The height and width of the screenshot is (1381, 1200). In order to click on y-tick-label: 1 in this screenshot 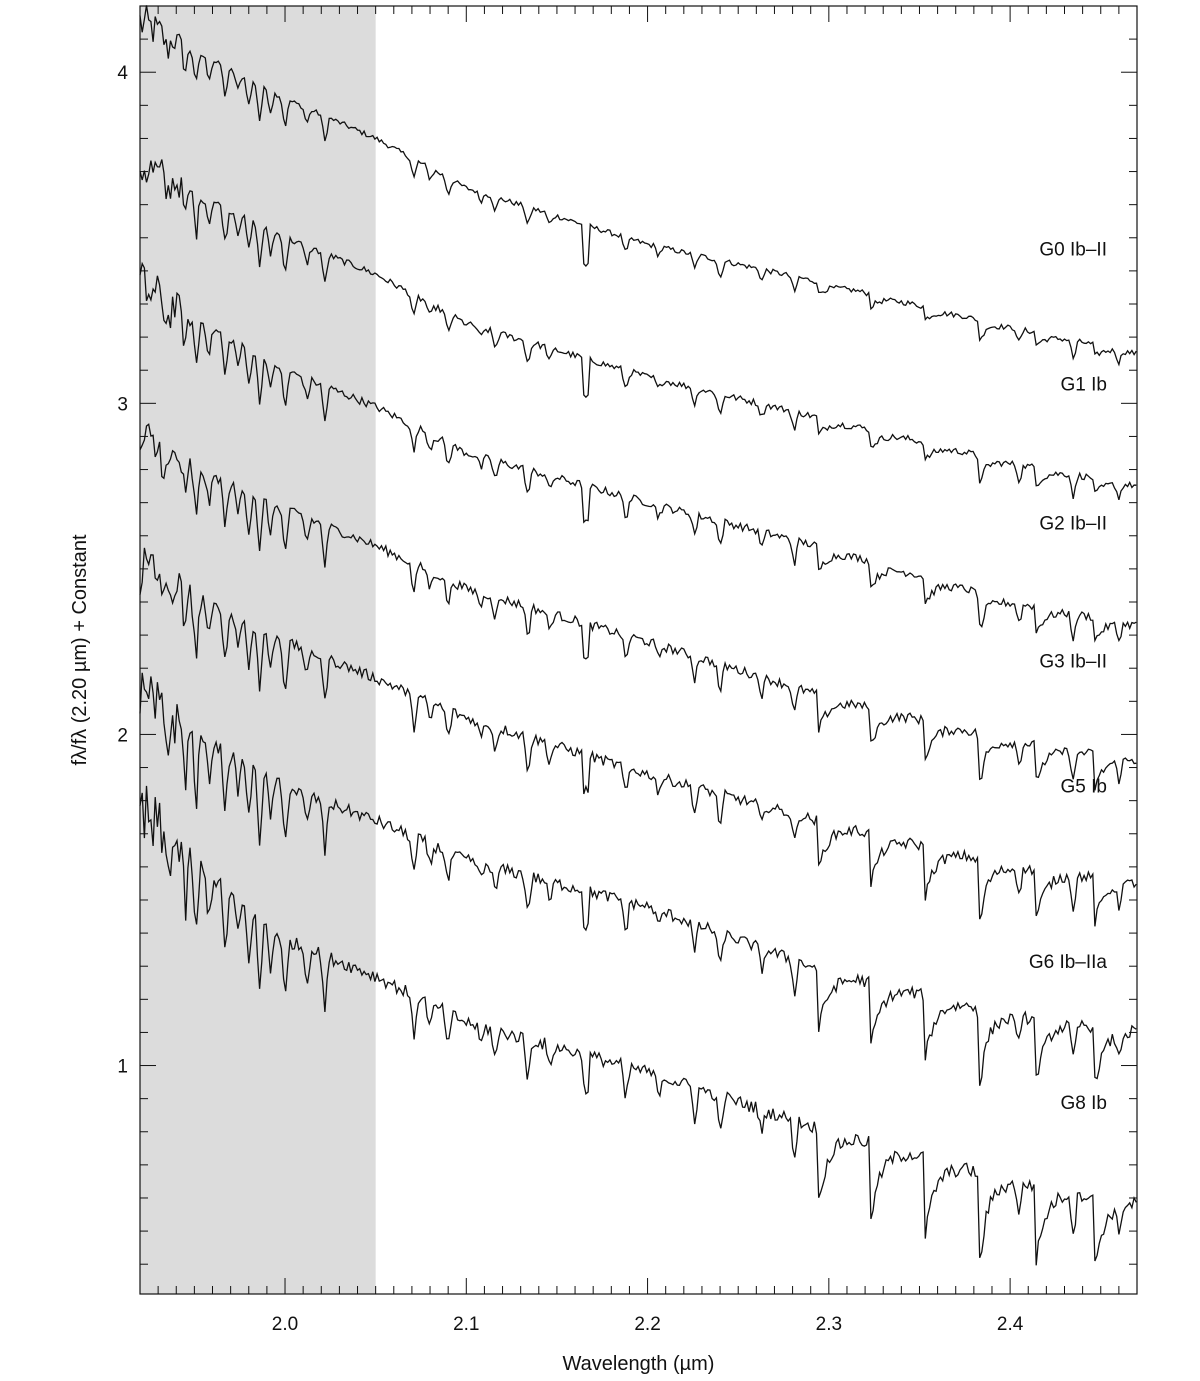, I will do `click(122, 1067)`.